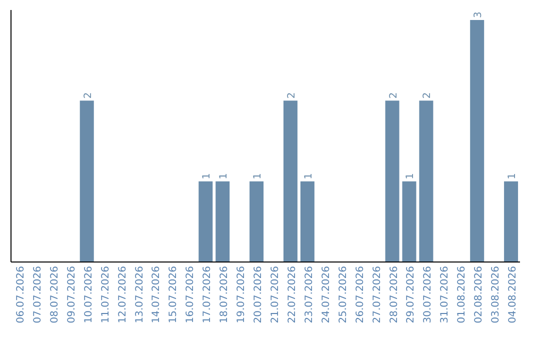  I want to click on x-tick-label: 06.07.2026, so click(20, 295).